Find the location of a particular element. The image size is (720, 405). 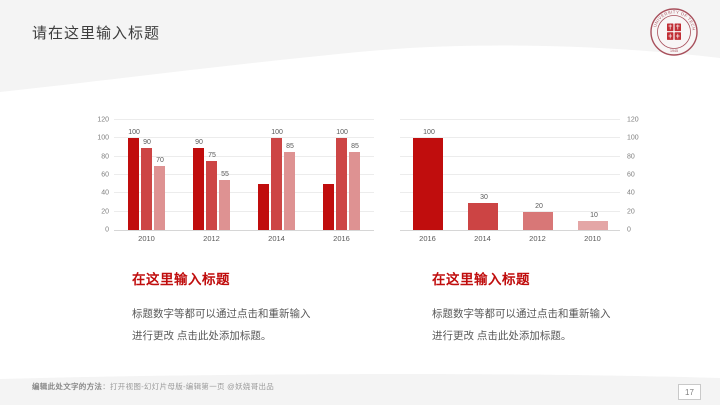

seal-inner-ring is located at coordinates (674, 32).